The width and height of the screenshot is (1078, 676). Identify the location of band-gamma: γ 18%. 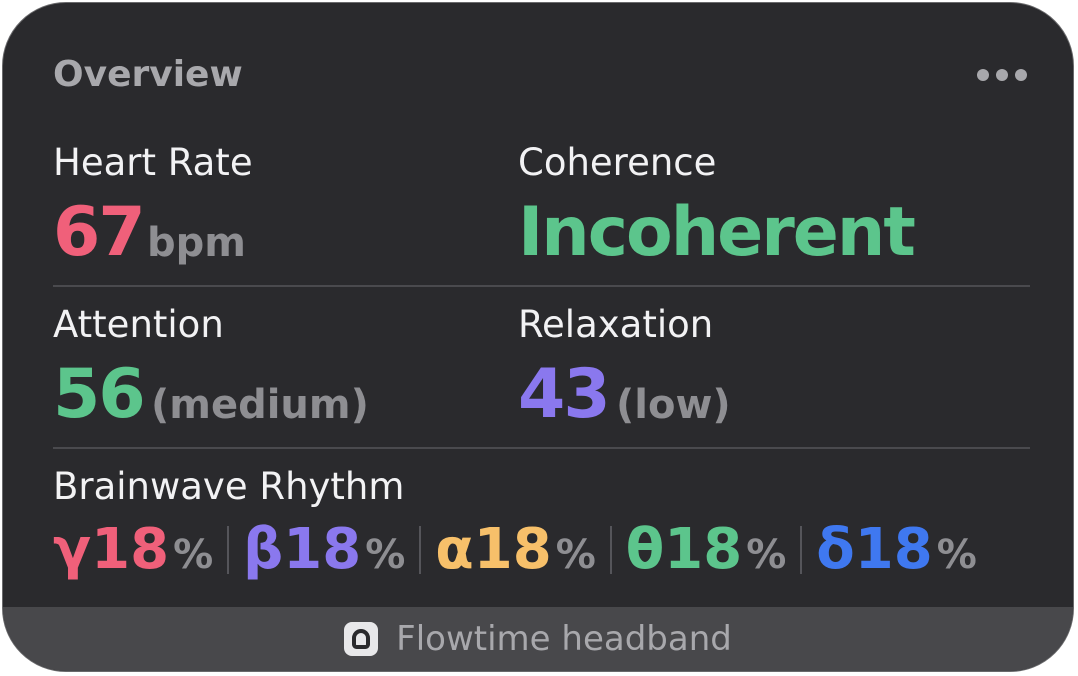
(133, 552).